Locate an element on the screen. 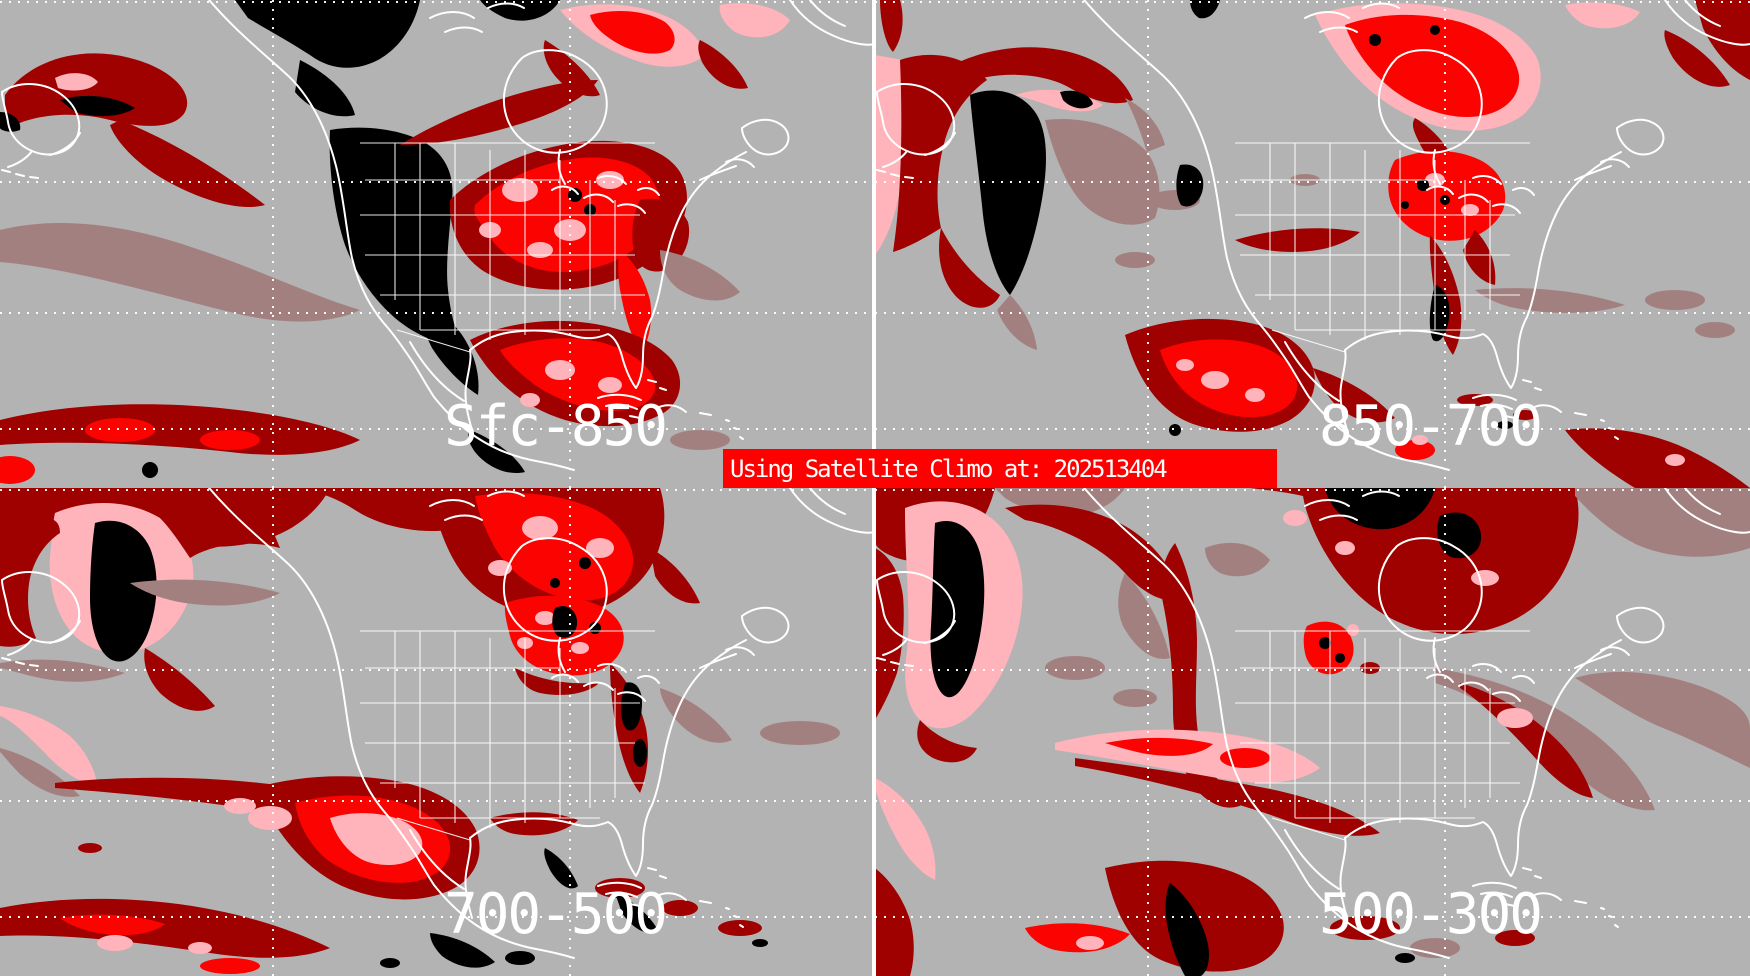  panel-divider is located at coordinates (874, 488).